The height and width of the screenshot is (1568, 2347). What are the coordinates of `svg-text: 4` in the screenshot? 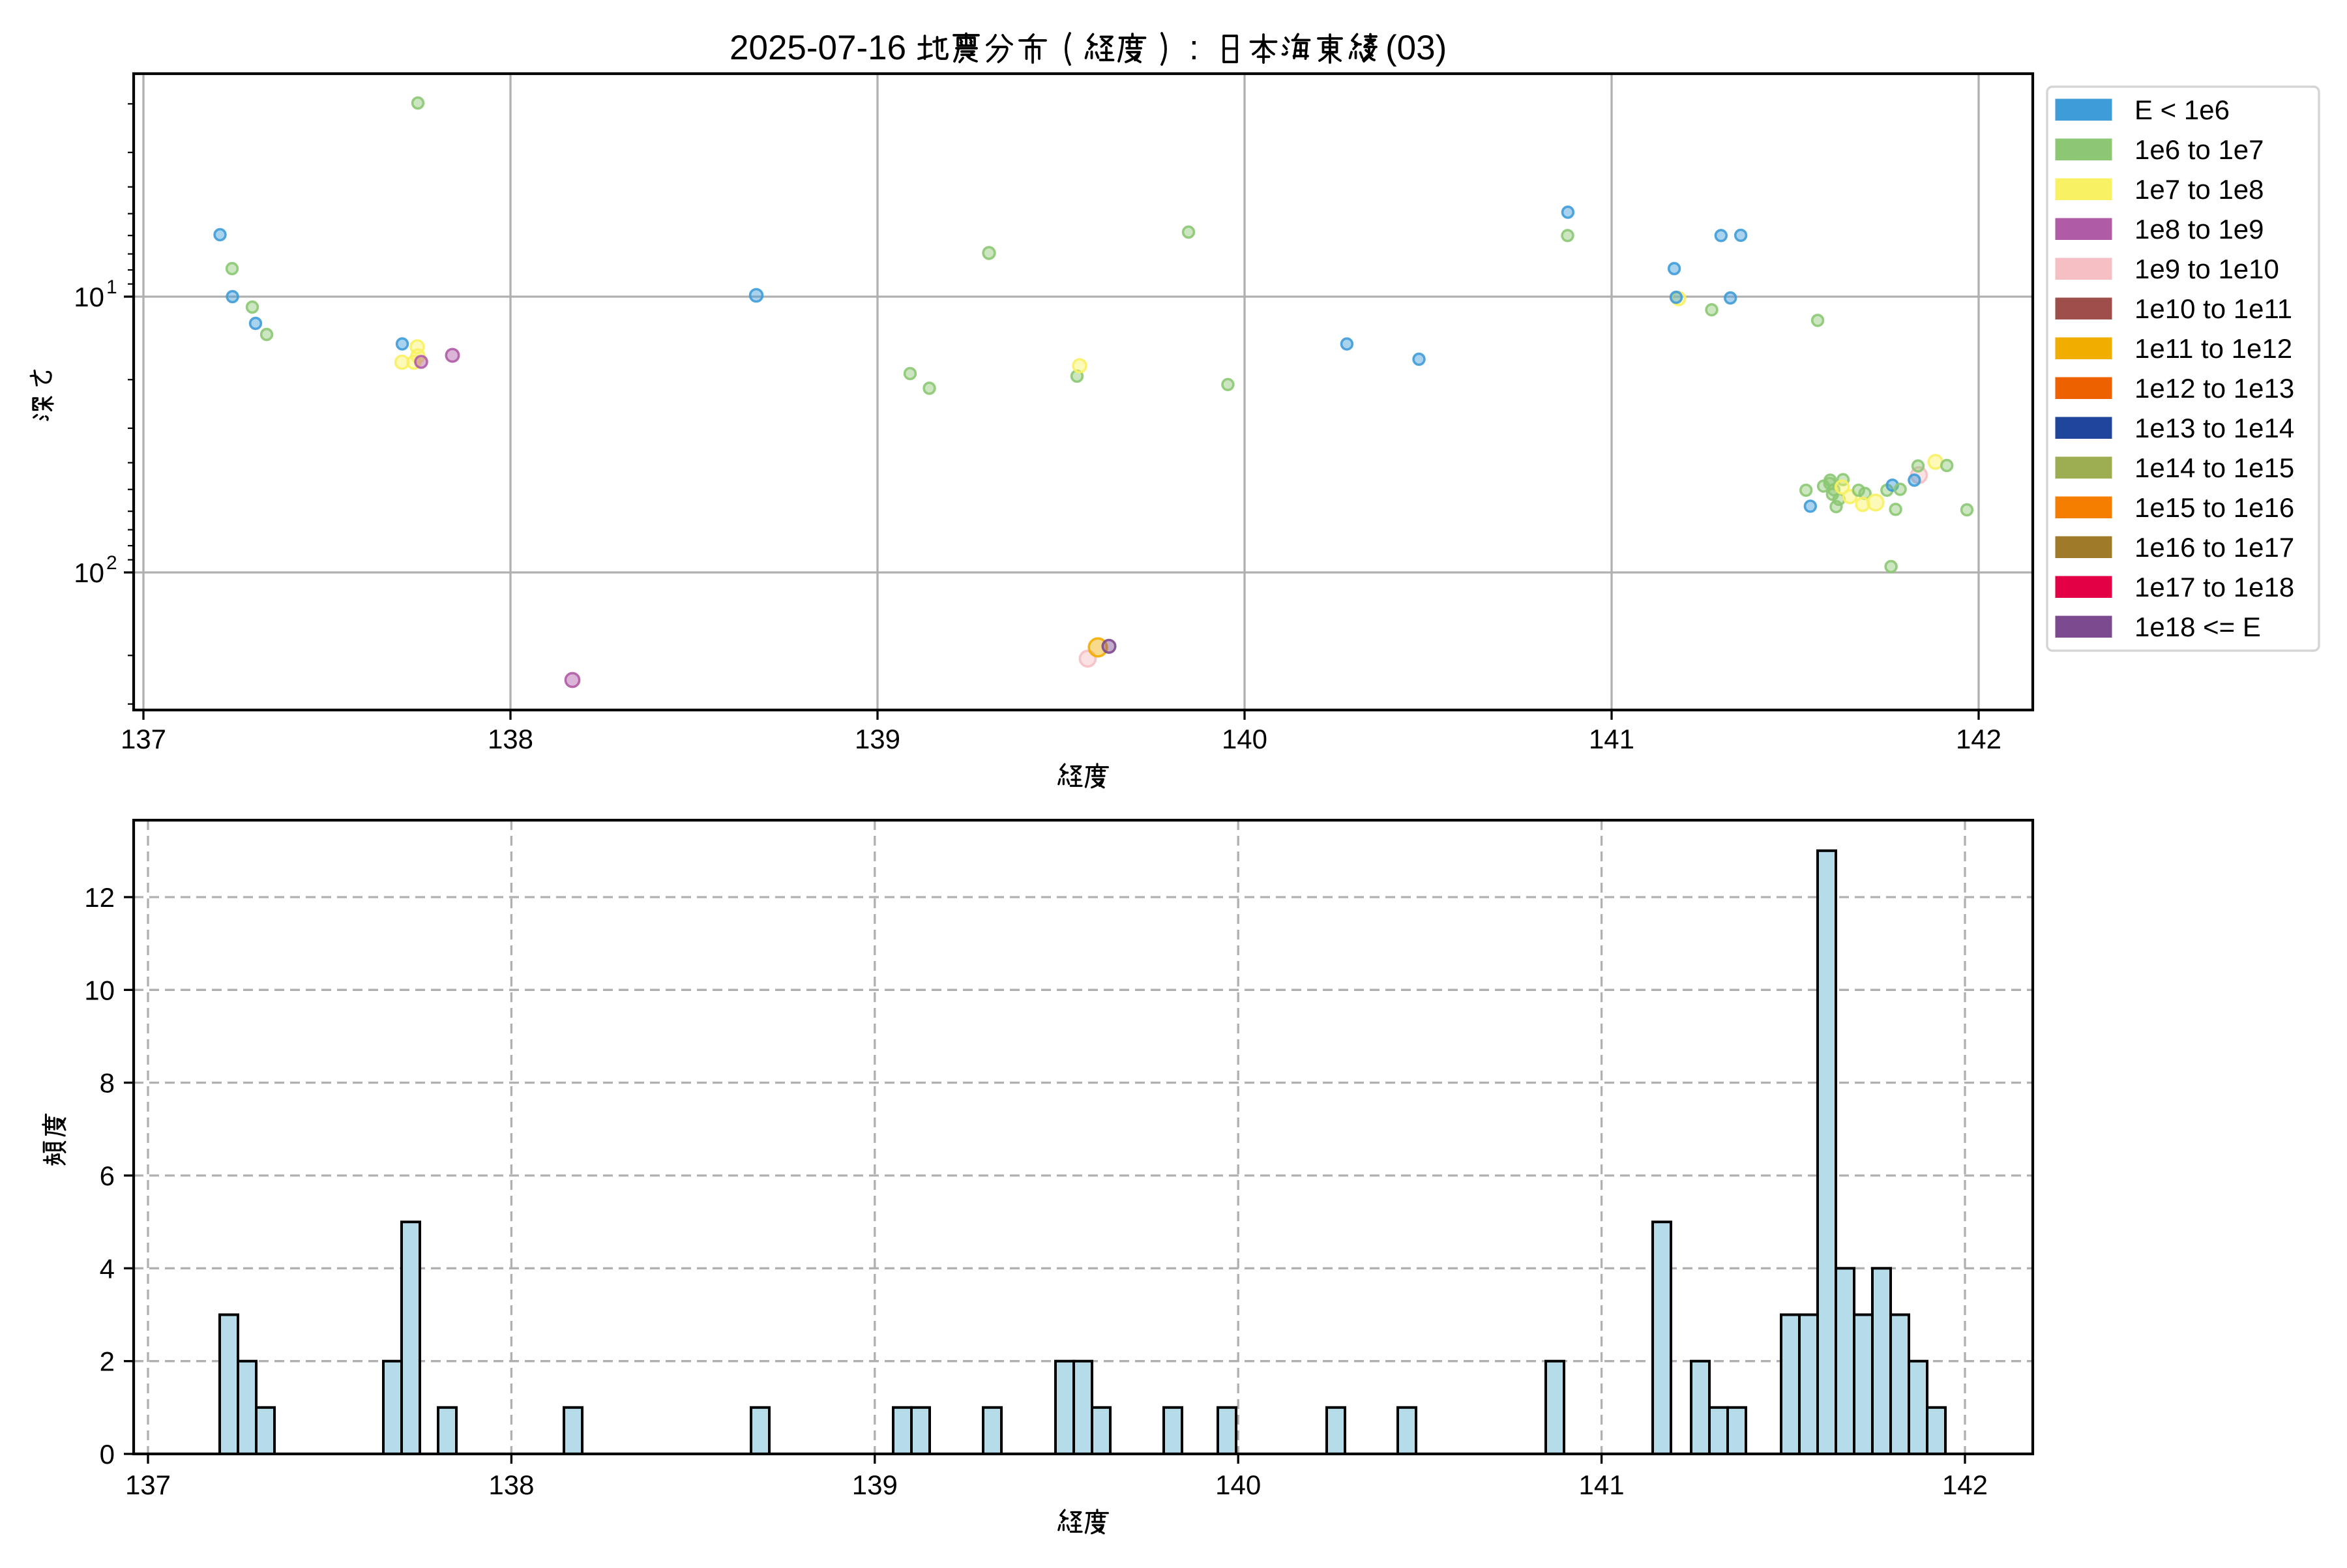 It's located at (107, 1269).